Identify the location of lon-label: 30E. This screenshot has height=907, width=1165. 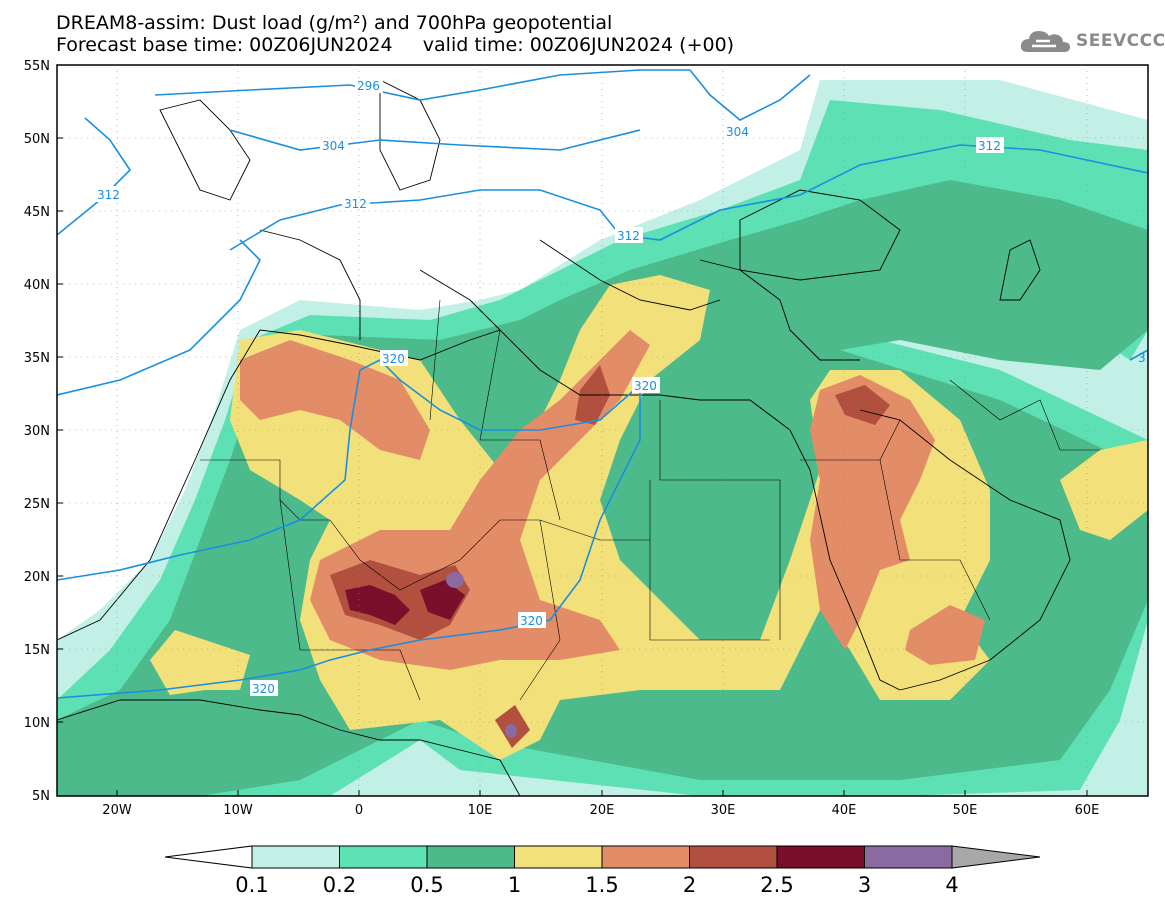
(723, 810).